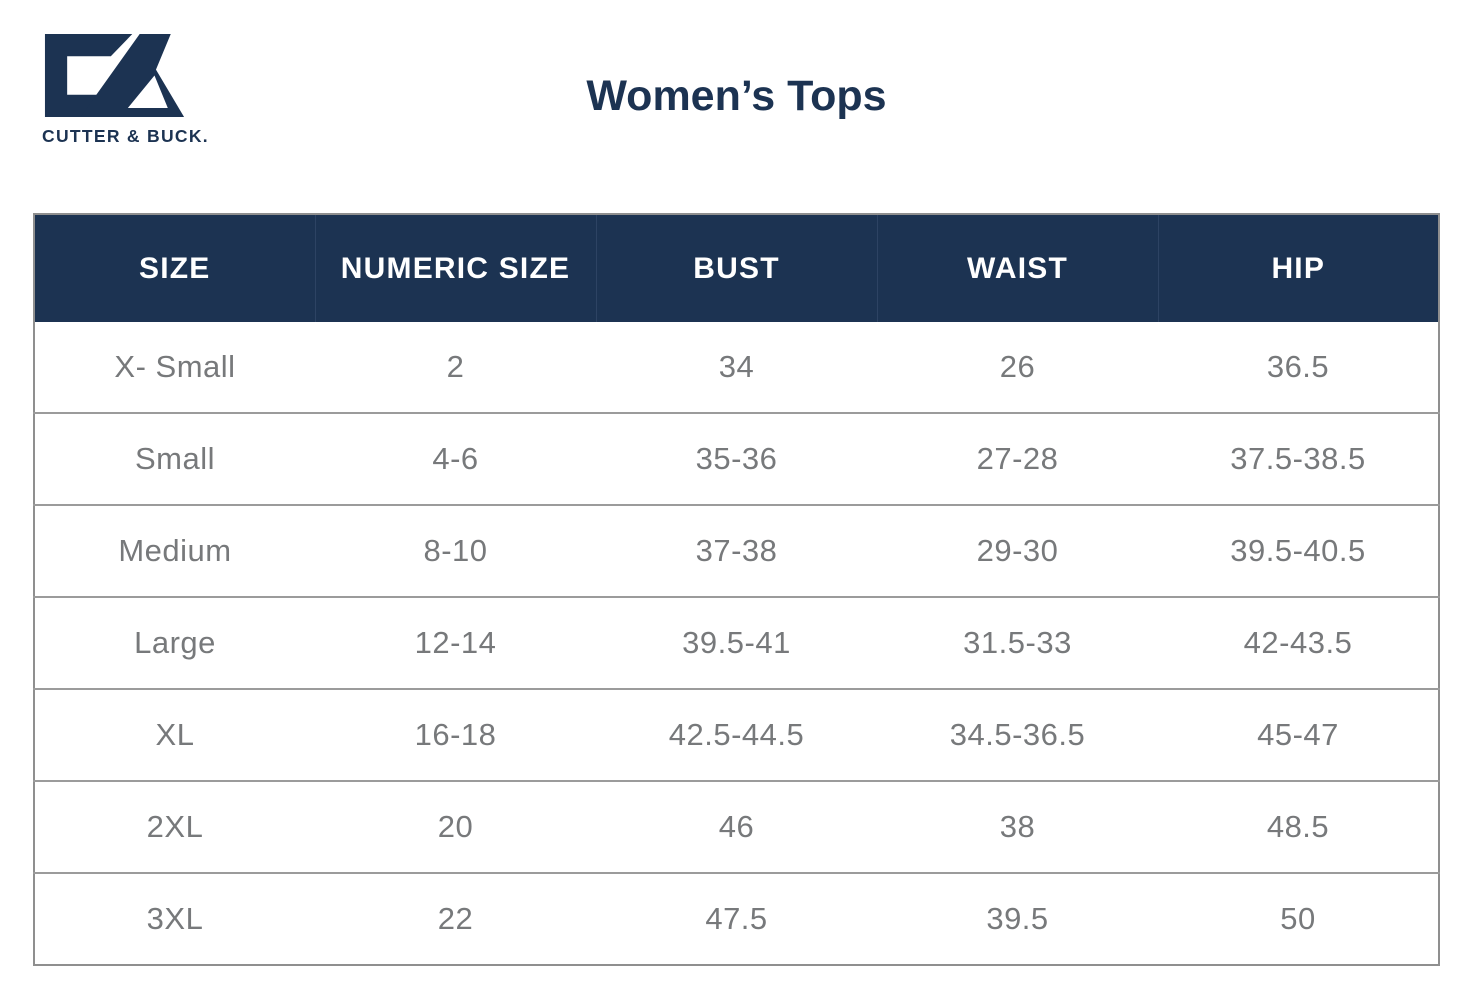 The height and width of the screenshot is (992, 1473). Describe the element at coordinates (1298, 550) in the screenshot. I see `hip-cell: 39.5-40.5` at that location.